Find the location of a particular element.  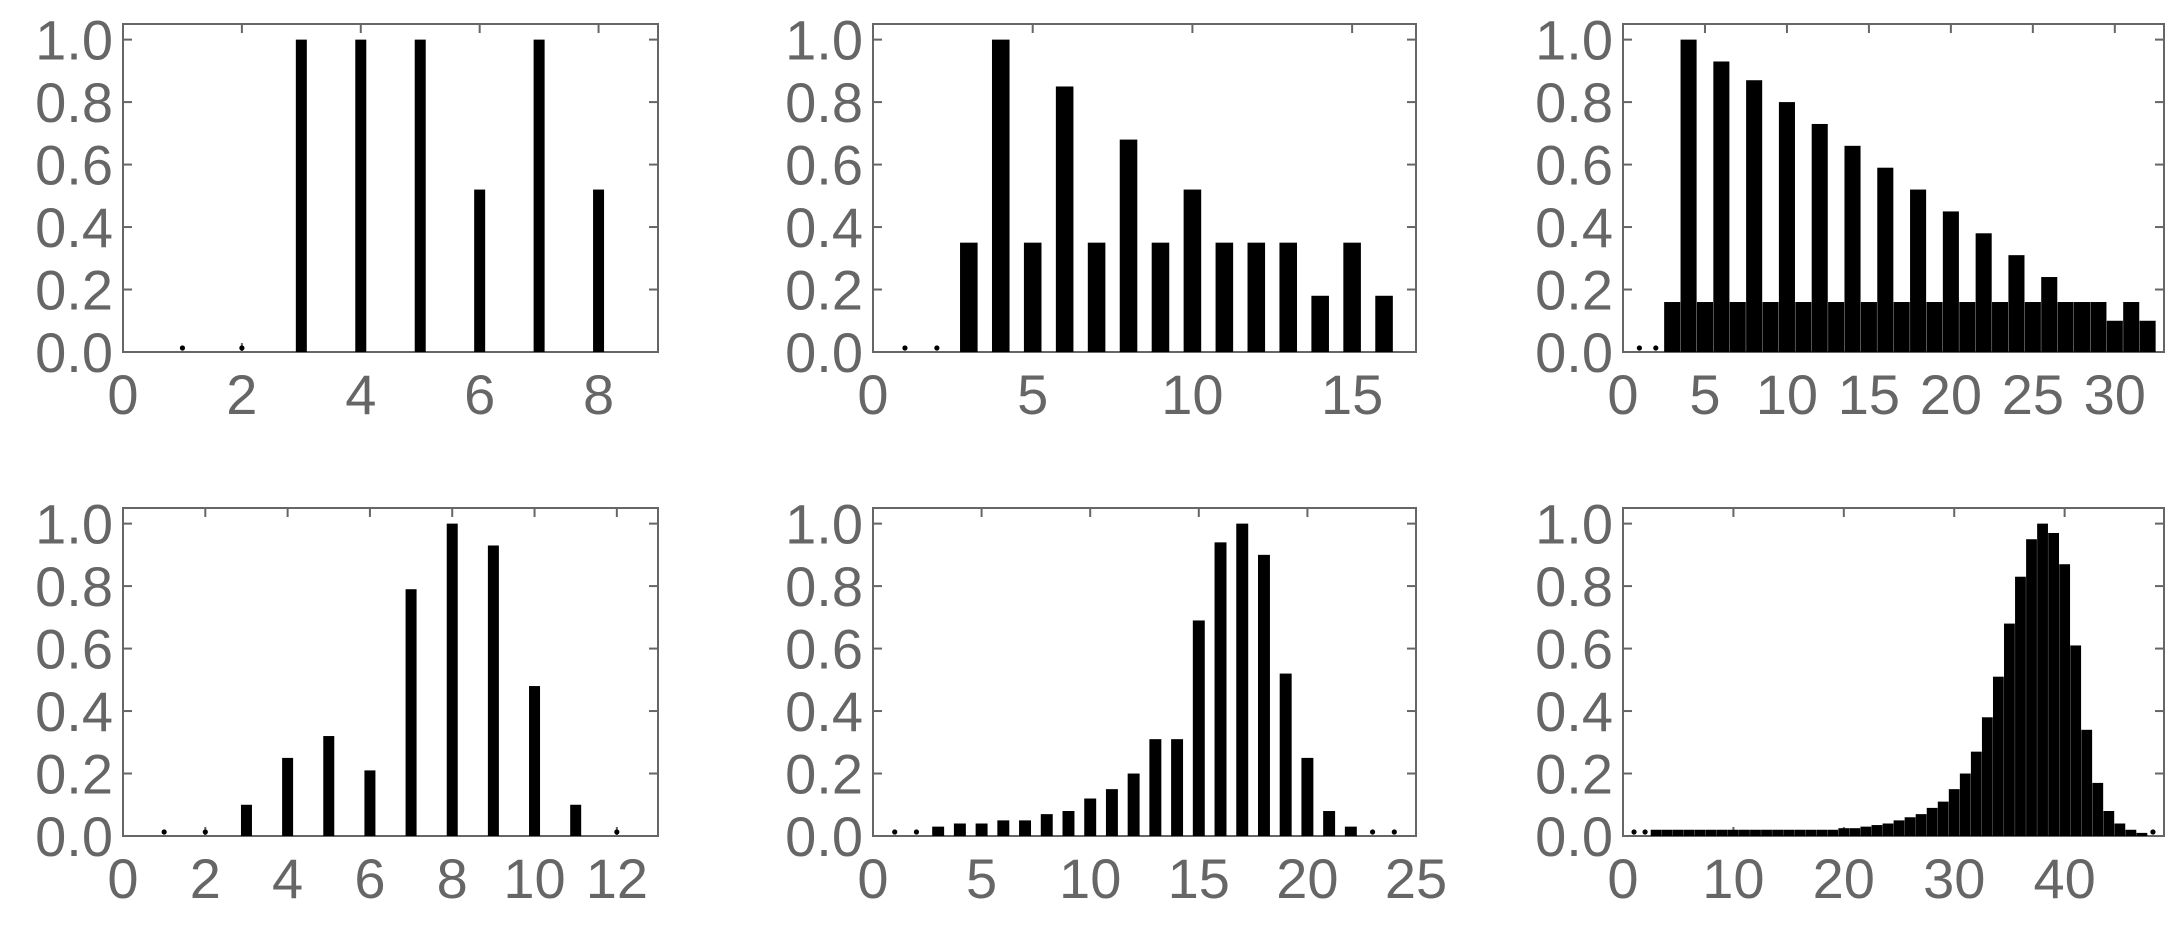

x-tick-label: 10 is located at coordinates (1192, 394).